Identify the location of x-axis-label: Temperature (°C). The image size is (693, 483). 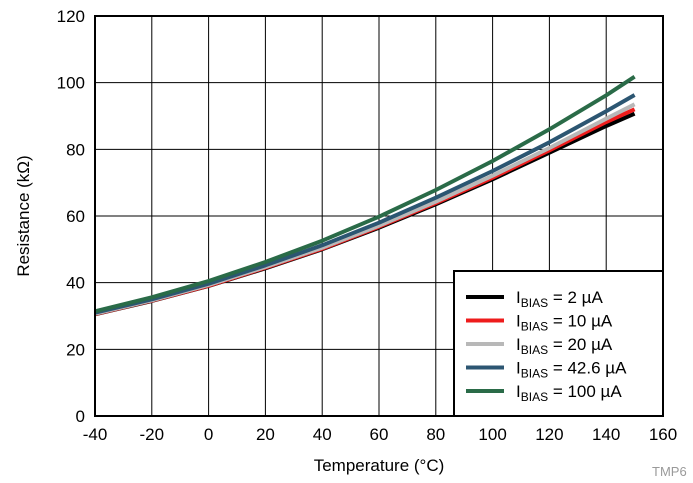
(379, 465).